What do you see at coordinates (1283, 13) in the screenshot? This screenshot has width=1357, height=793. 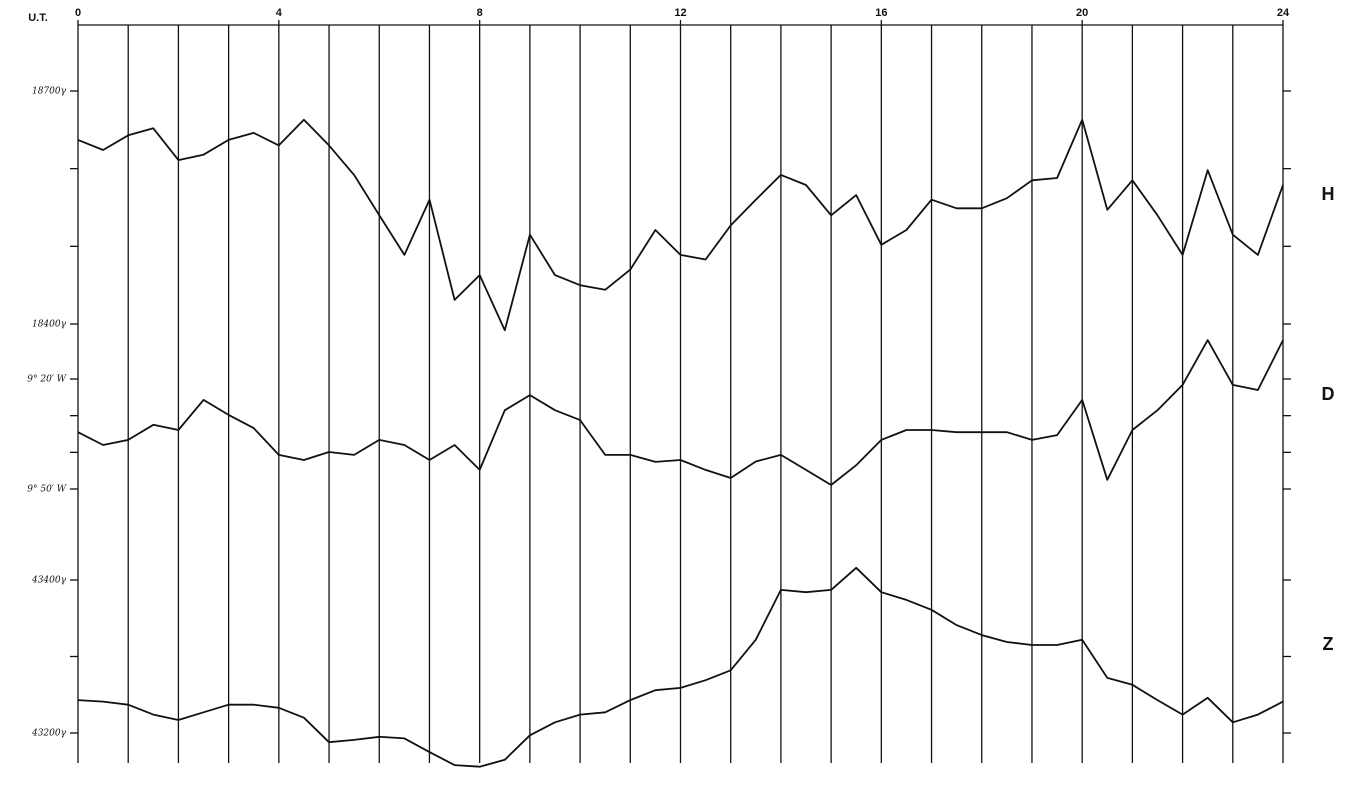 I see `x-tick-label: 24` at bounding box center [1283, 13].